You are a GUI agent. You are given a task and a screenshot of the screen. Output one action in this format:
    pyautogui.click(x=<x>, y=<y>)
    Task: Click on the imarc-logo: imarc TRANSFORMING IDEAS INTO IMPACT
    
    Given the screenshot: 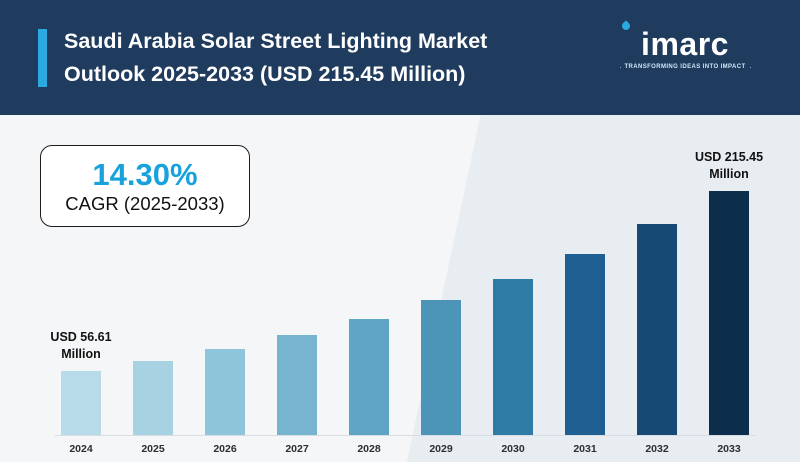 What is the action you would take?
    pyautogui.click(x=685, y=45)
    